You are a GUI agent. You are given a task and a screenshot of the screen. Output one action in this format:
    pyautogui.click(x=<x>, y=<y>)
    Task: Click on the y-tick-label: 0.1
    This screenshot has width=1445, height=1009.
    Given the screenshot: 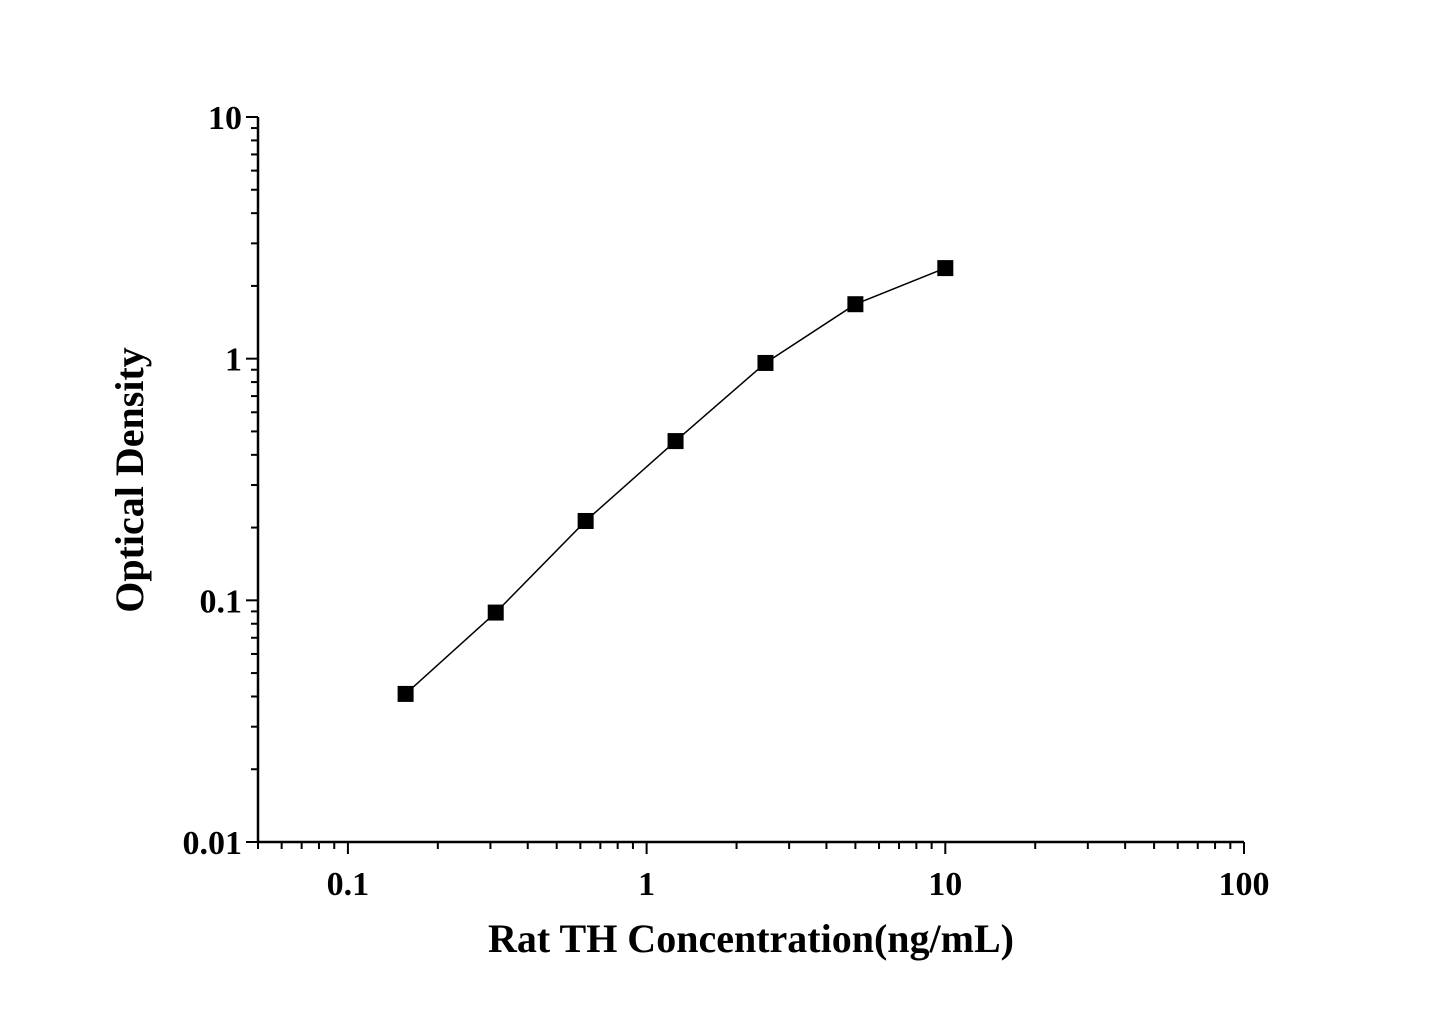 What is the action you would take?
    pyautogui.click(x=221, y=601)
    